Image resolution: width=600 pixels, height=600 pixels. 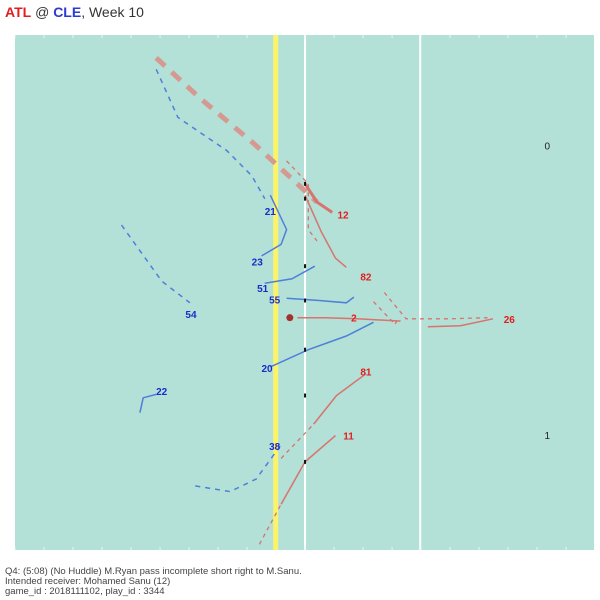 What do you see at coordinates (85, 591) in the screenshot?
I see `game-ids: game_id : 2018111102, play_id : 3344` at bounding box center [85, 591].